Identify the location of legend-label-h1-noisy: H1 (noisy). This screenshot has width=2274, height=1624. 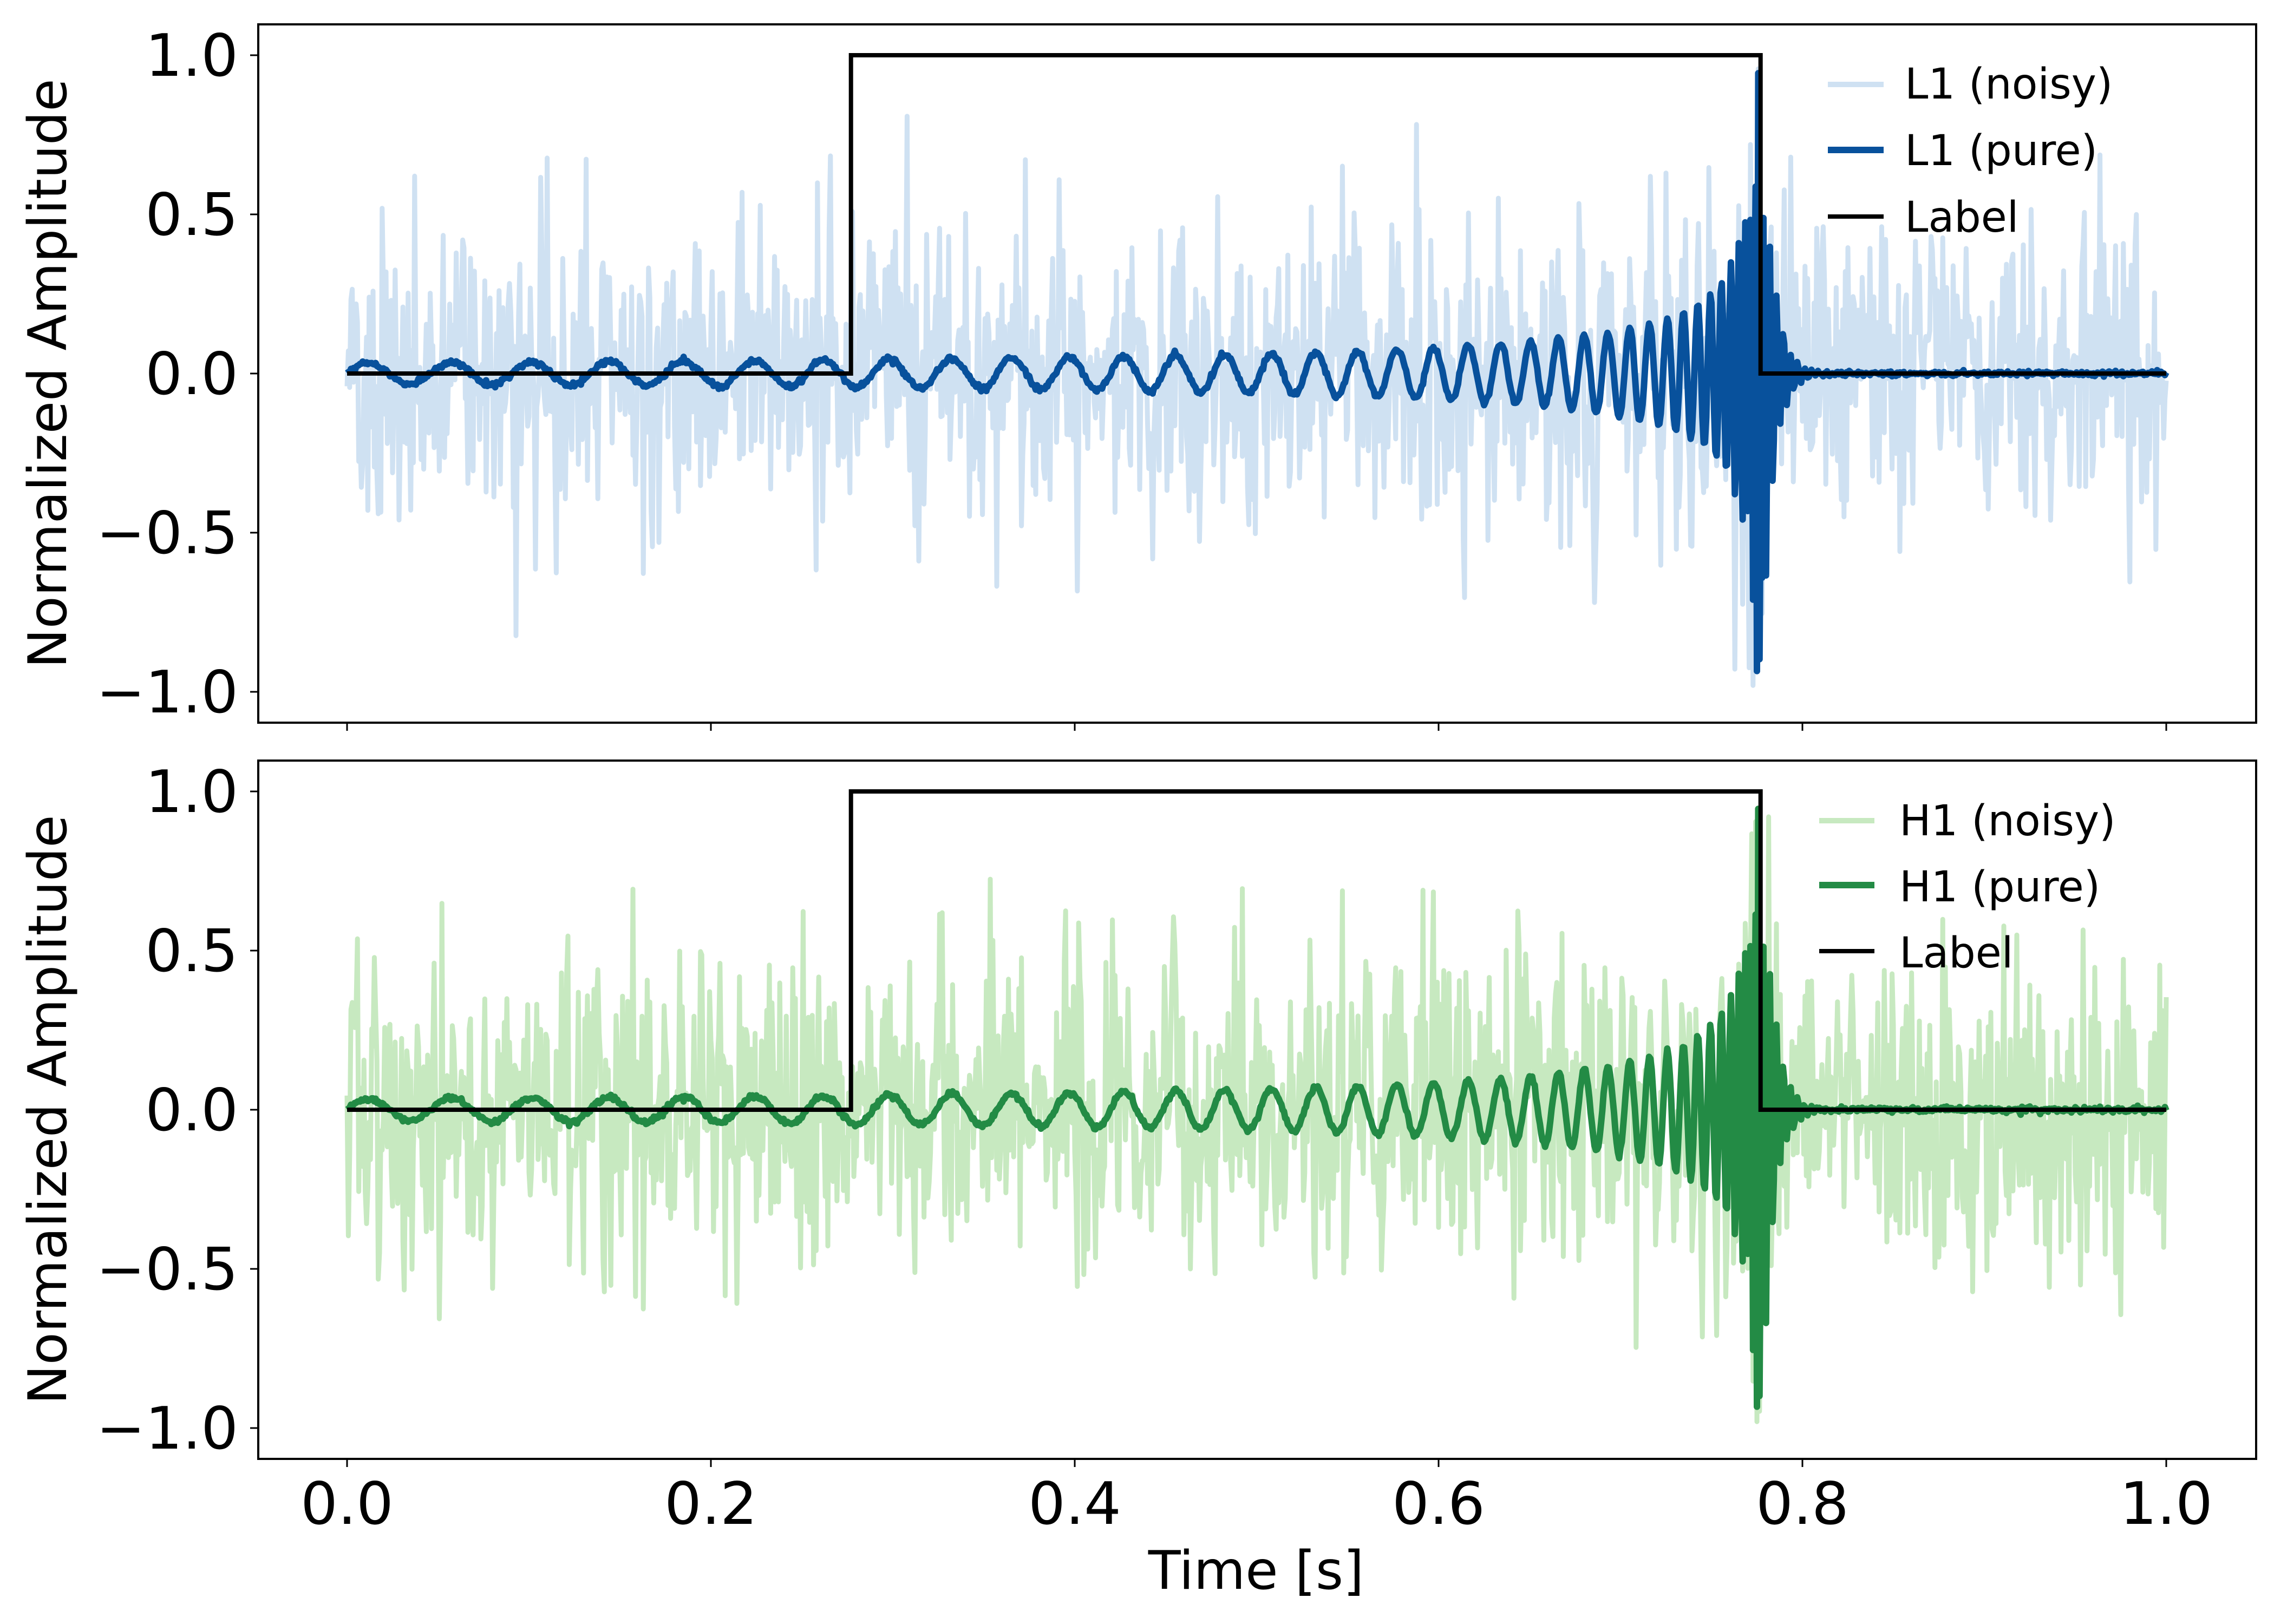
(2008, 821).